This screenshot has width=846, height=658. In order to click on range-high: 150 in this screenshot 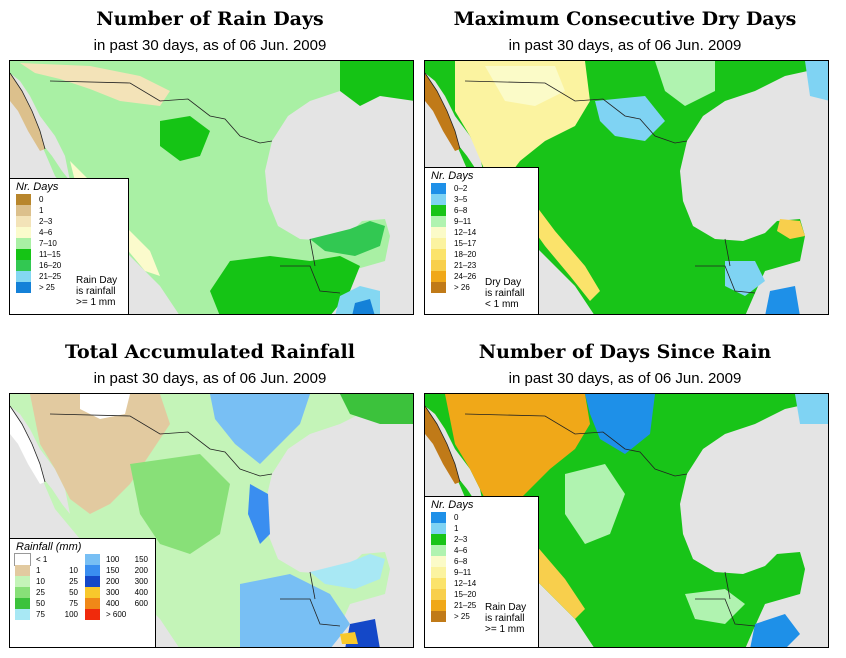, I will do `click(141, 559)`.